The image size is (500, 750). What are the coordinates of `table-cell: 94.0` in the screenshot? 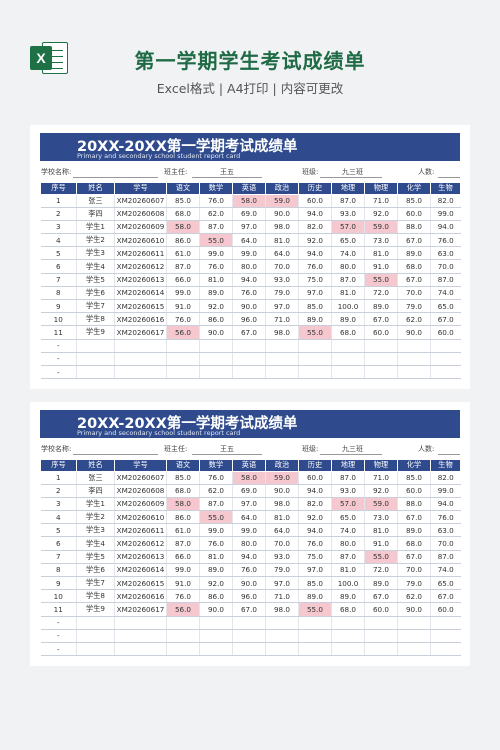 It's located at (315, 214).